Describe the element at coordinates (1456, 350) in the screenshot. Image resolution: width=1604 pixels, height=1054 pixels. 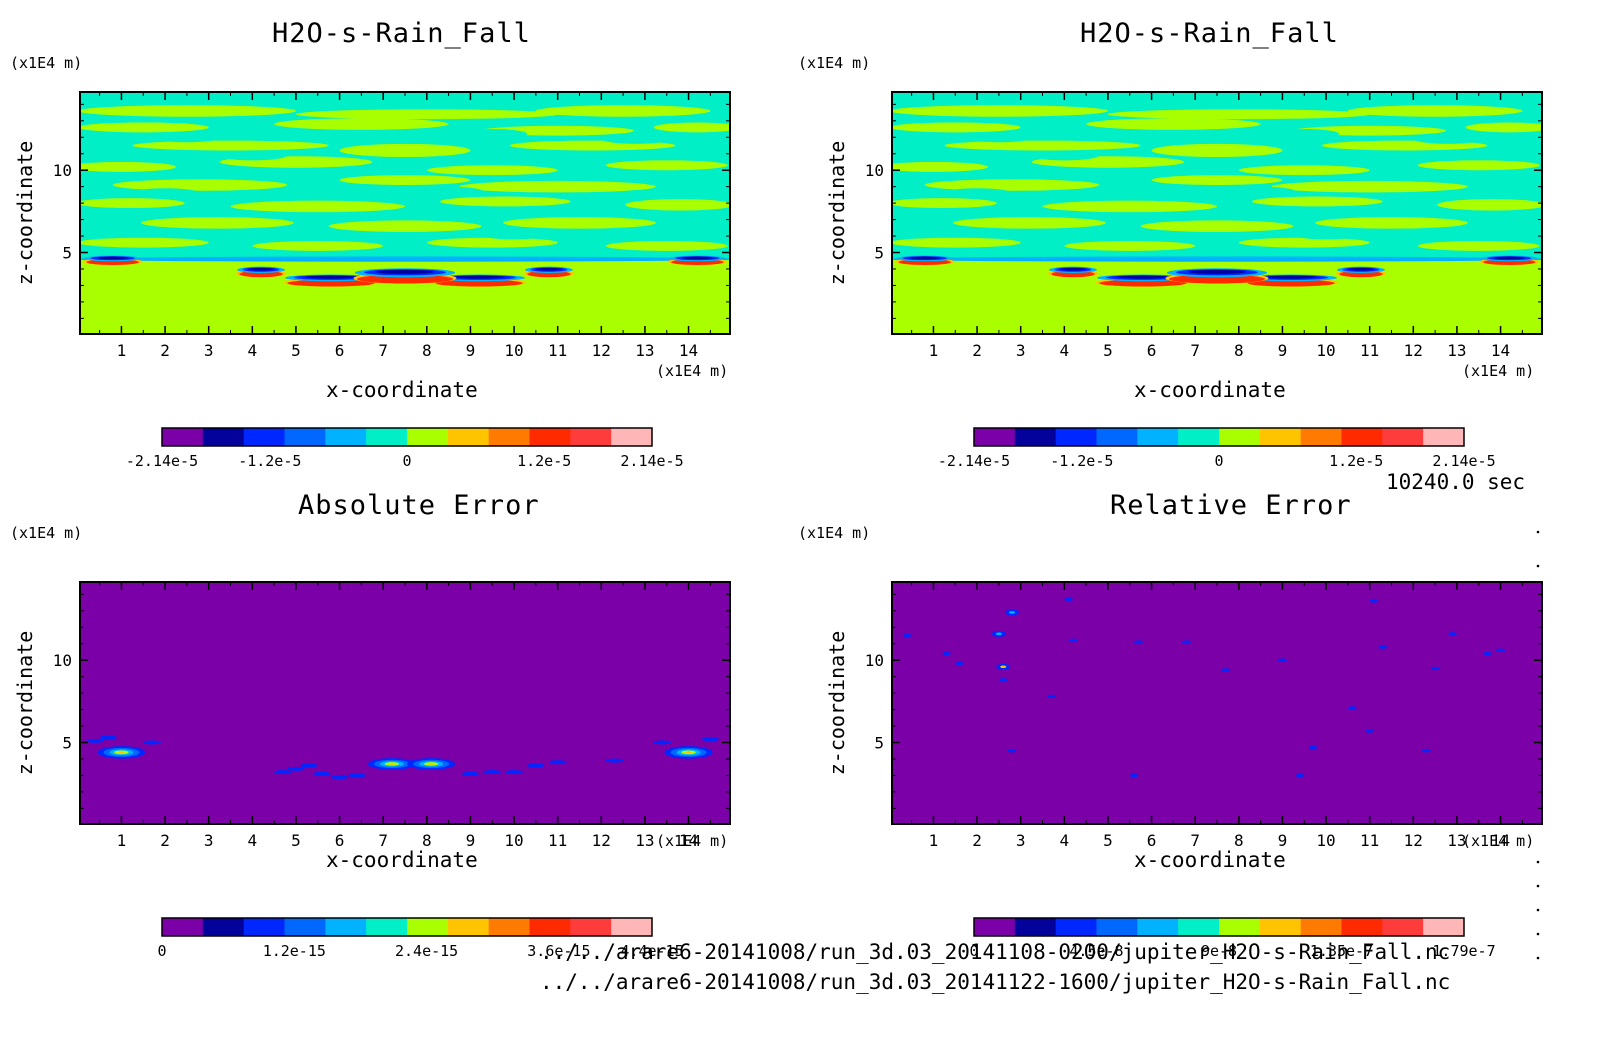
I see `x-tick-label: 13` at that location.